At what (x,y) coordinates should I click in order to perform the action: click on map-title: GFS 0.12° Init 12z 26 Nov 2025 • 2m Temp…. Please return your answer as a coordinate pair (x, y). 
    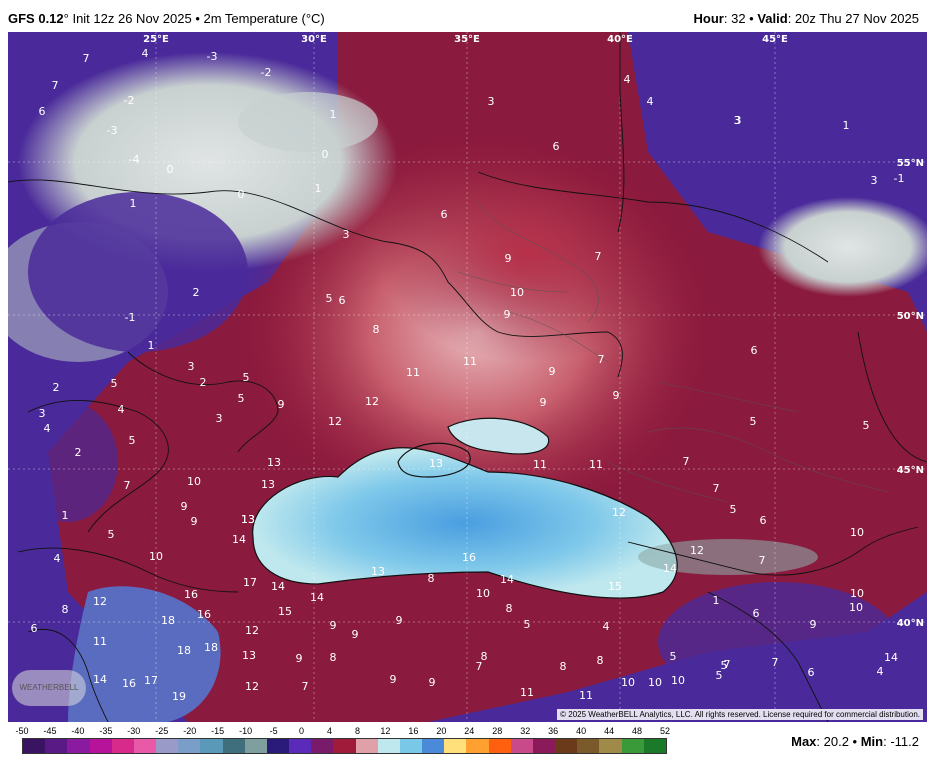
    Looking at the image, I should click on (166, 18).